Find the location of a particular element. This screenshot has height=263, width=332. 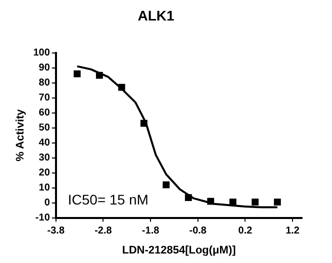

x-tick-label: -1.8 is located at coordinates (151, 231).